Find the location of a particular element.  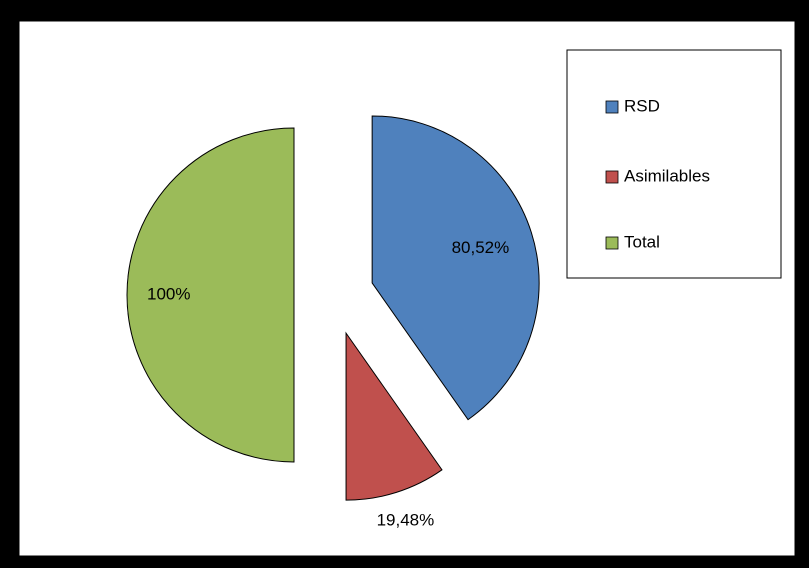

legend-label: Asimilables is located at coordinates (667, 175).